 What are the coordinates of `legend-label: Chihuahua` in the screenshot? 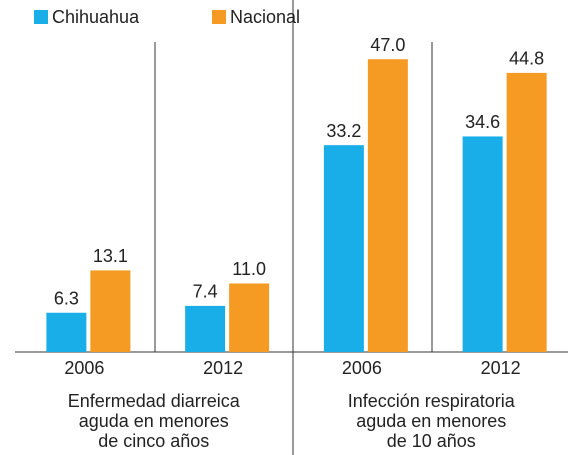 It's located at (96, 17).